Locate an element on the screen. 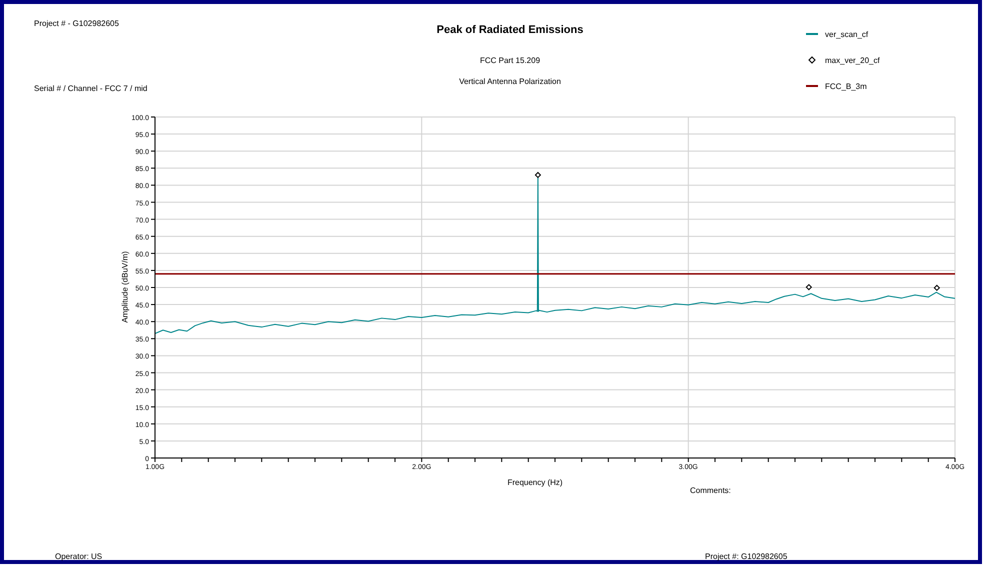 This screenshot has height=568, width=990. text: Operator: US is located at coordinates (78, 556).